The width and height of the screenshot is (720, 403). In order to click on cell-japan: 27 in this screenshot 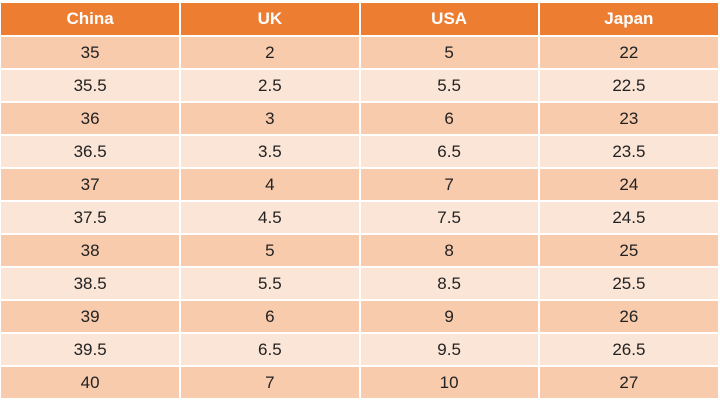, I will do `click(628, 381)`.